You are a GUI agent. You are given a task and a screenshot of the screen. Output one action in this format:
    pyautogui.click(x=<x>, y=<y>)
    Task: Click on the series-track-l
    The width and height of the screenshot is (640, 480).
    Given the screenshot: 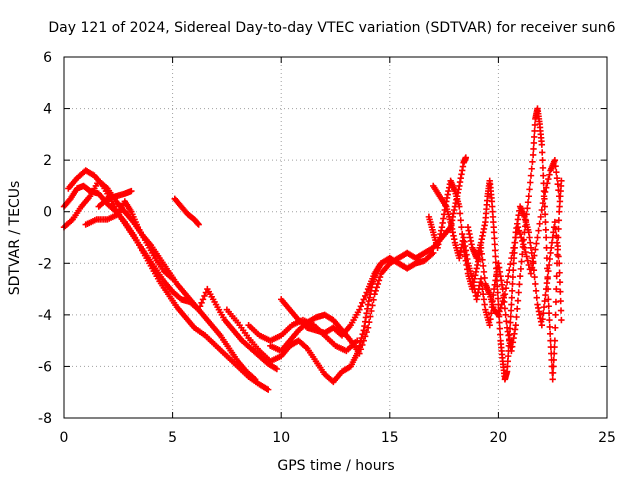 What is the action you would take?
    pyautogui.click(x=514, y=280)
    